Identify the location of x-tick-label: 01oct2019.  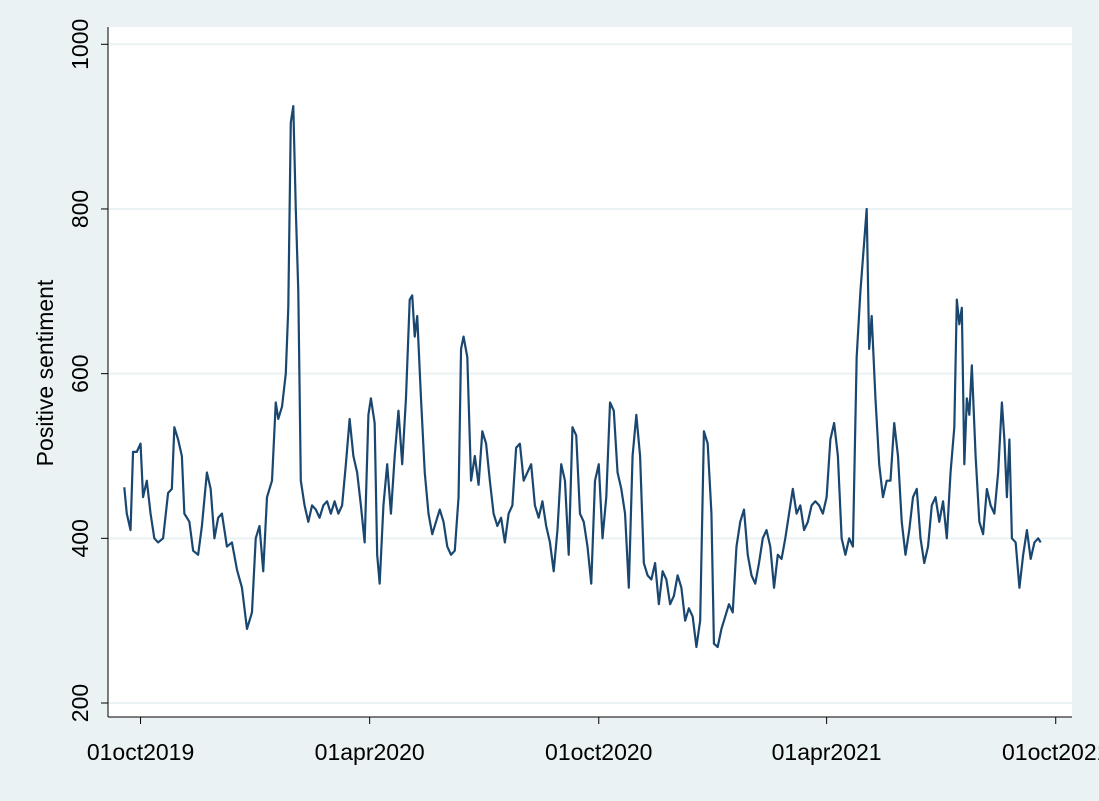
(140, 752).